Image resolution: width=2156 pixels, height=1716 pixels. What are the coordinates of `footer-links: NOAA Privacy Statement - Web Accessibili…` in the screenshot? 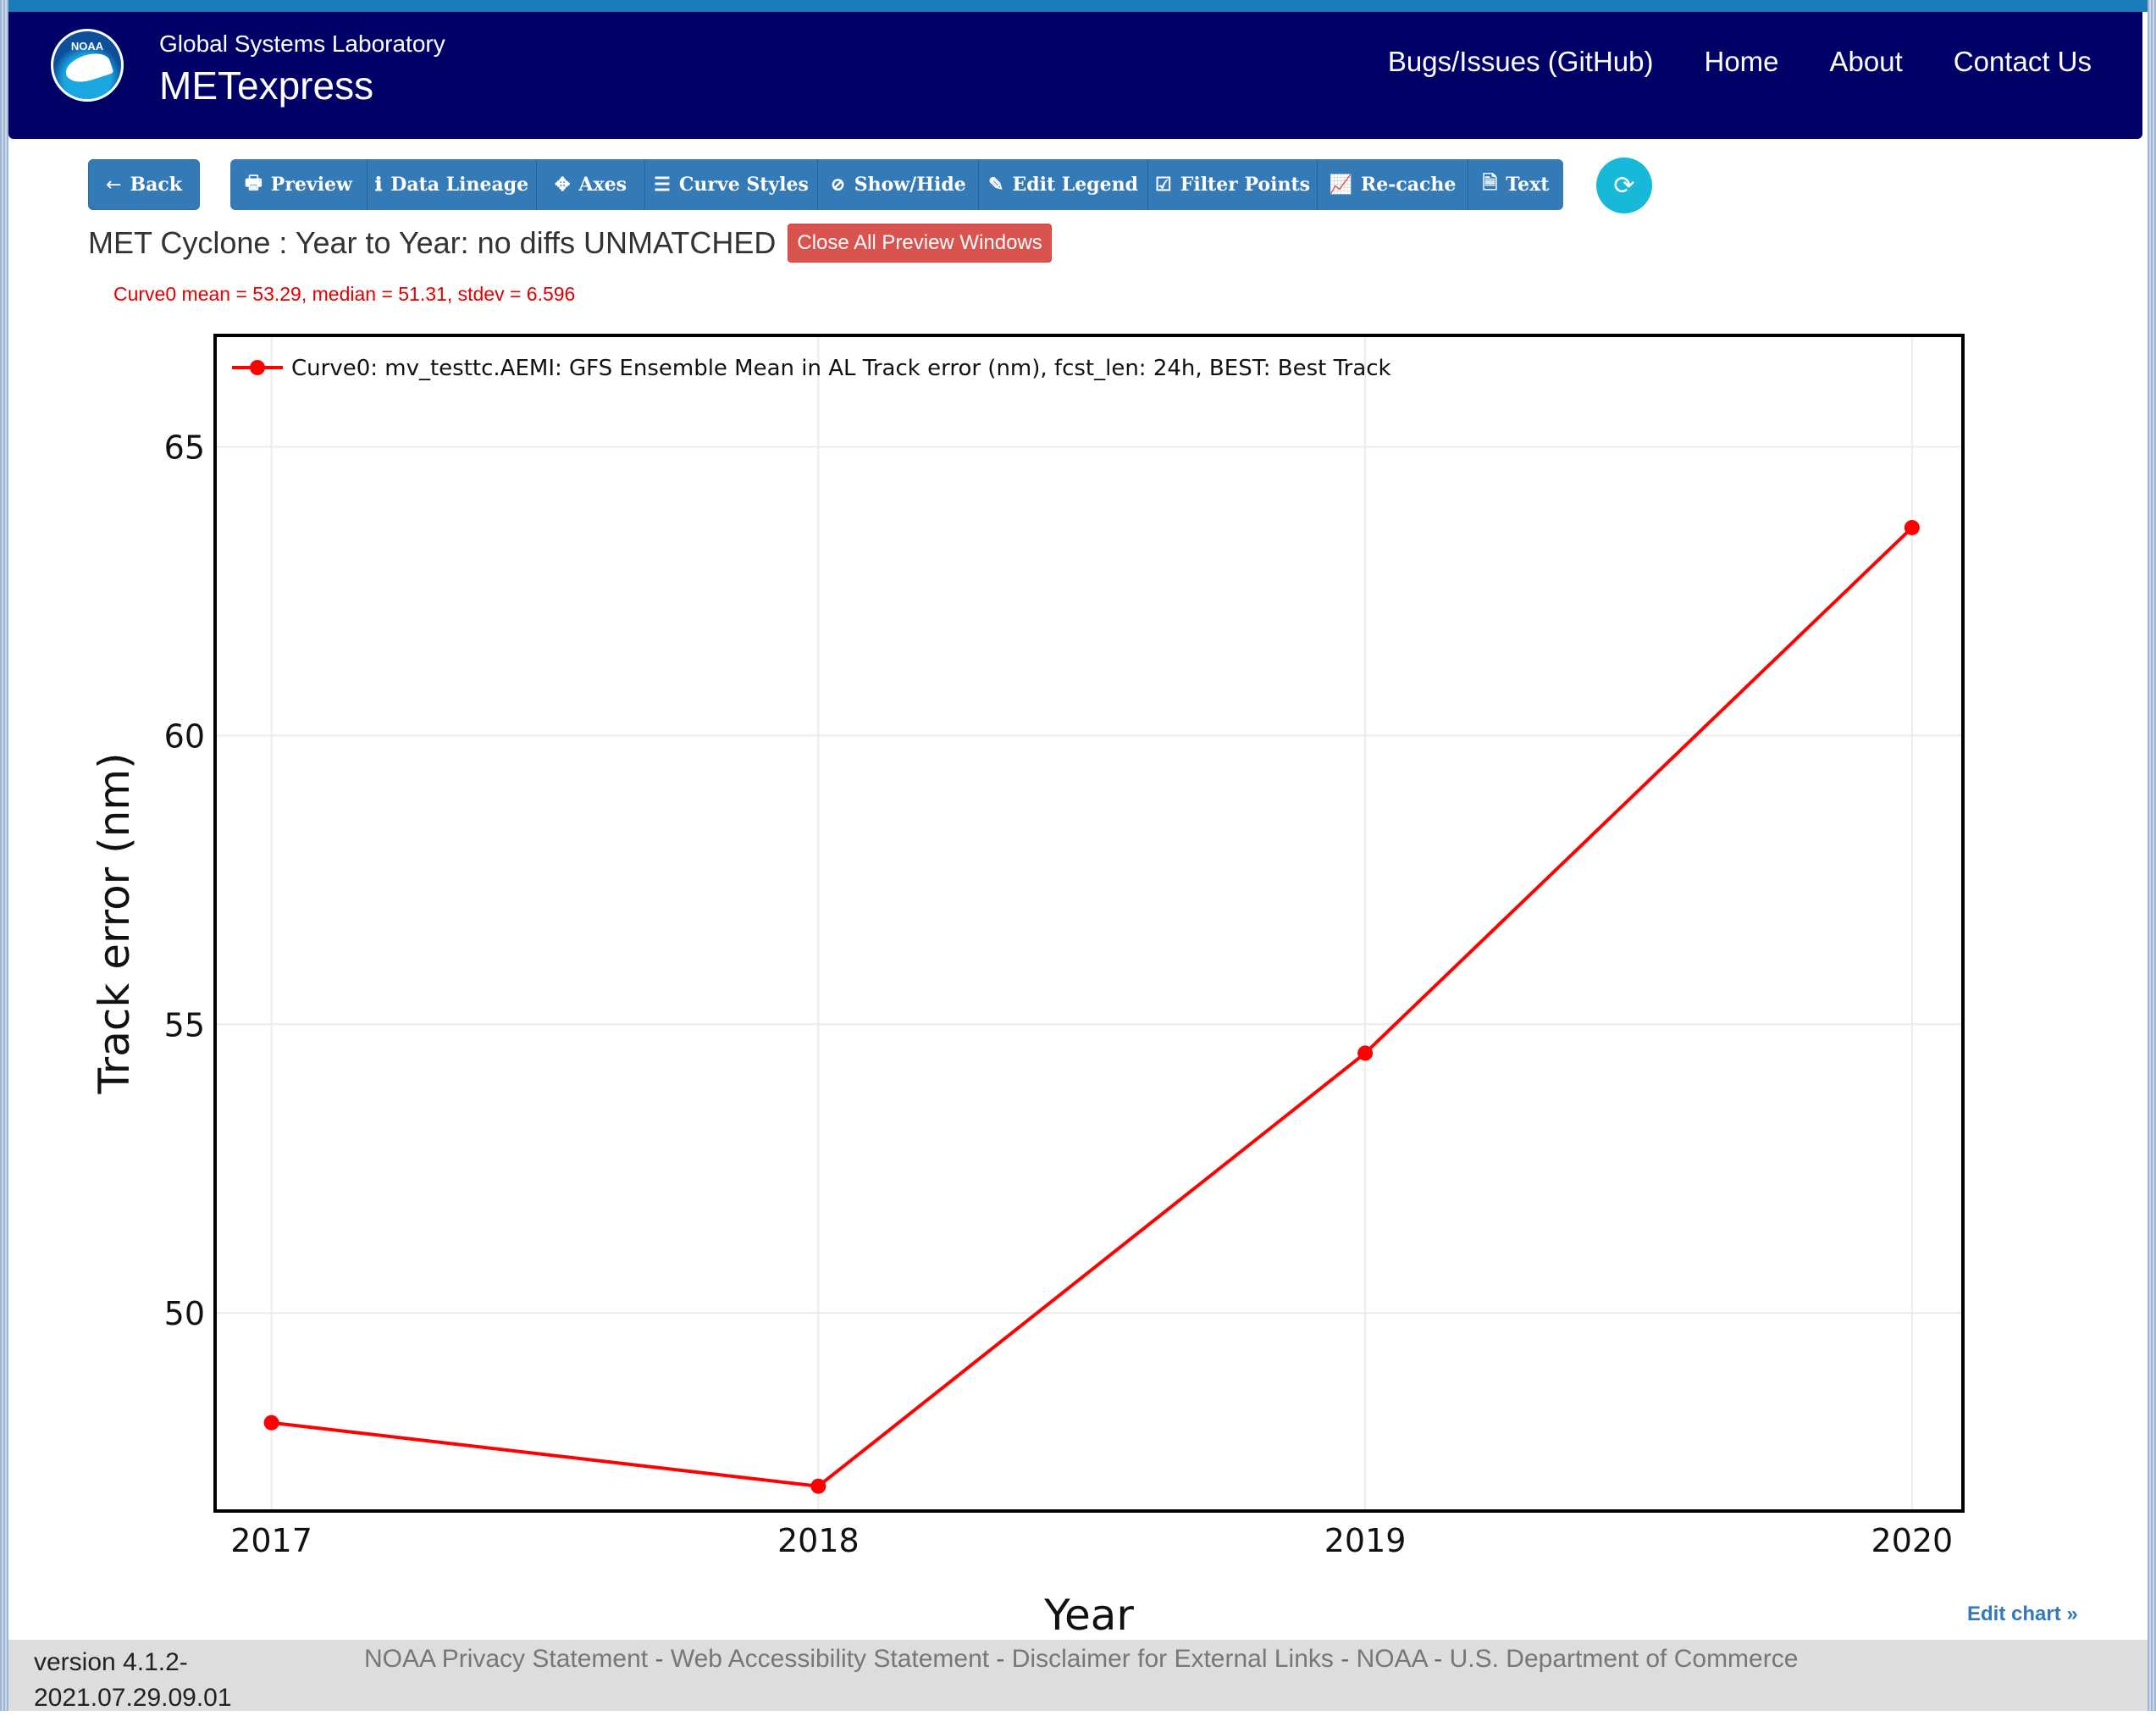 It's located at (1081, 1659).